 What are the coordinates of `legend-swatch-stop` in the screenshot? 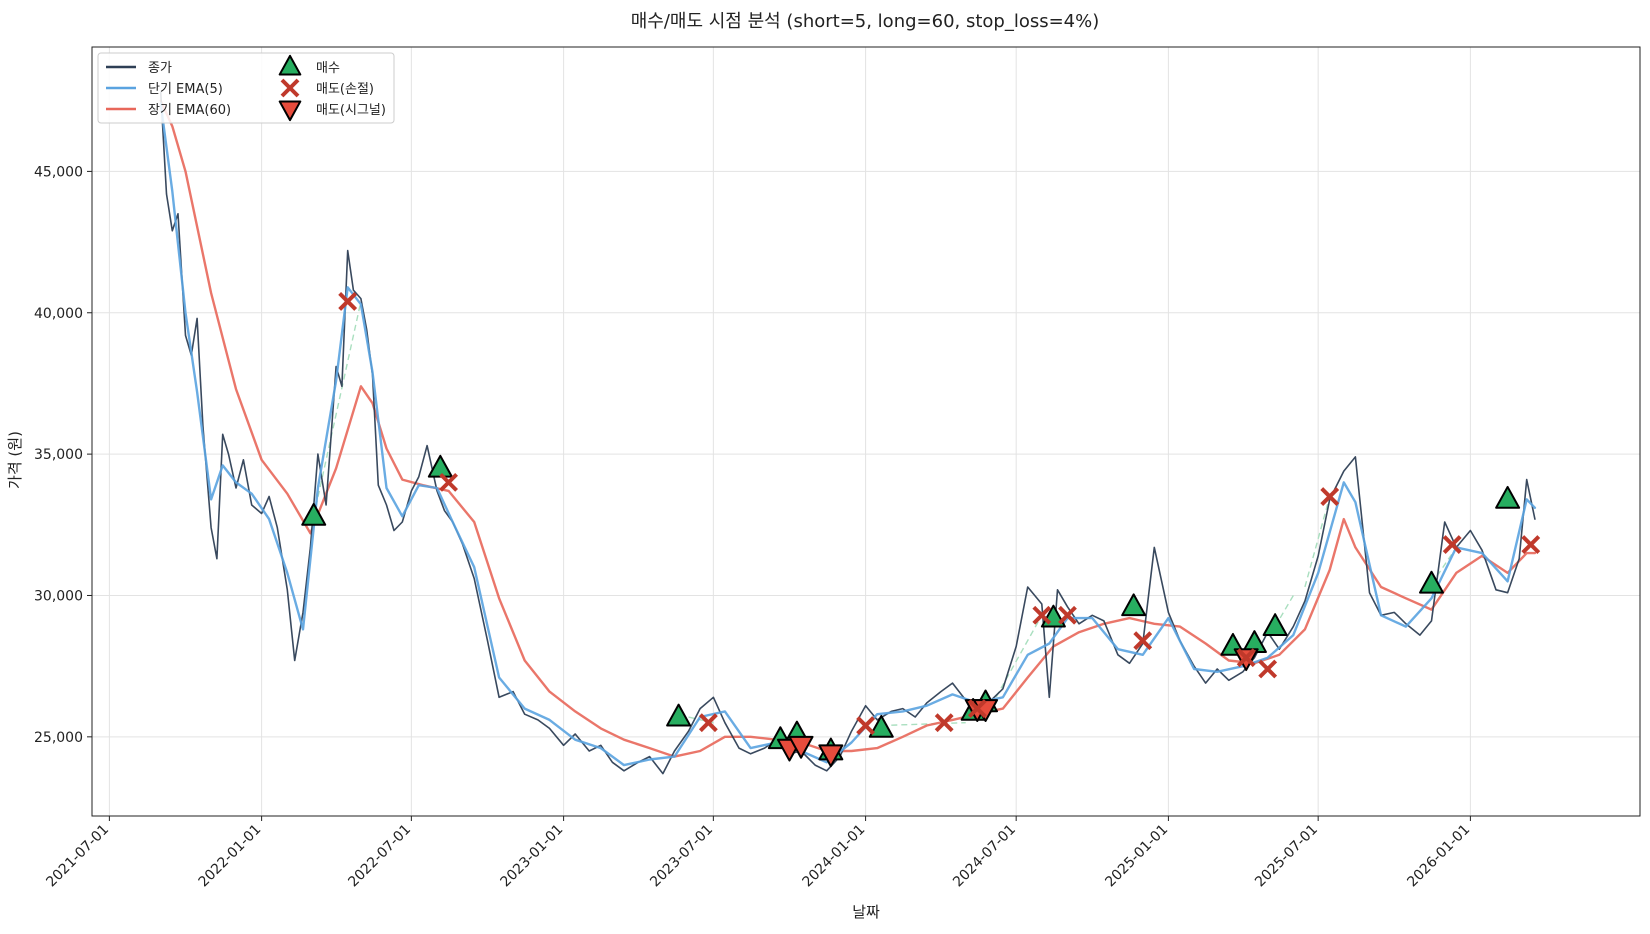 It's located at (290, 88).